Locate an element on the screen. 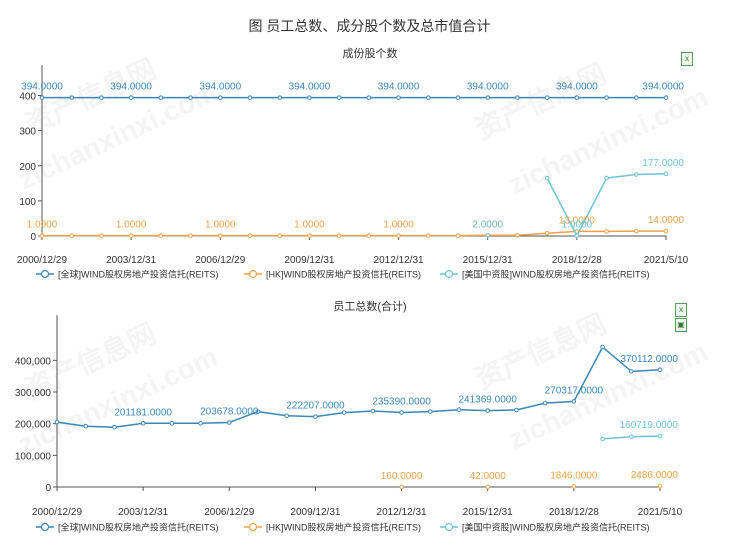  data-label: 42.0000 is located at coordinates (488, 476).